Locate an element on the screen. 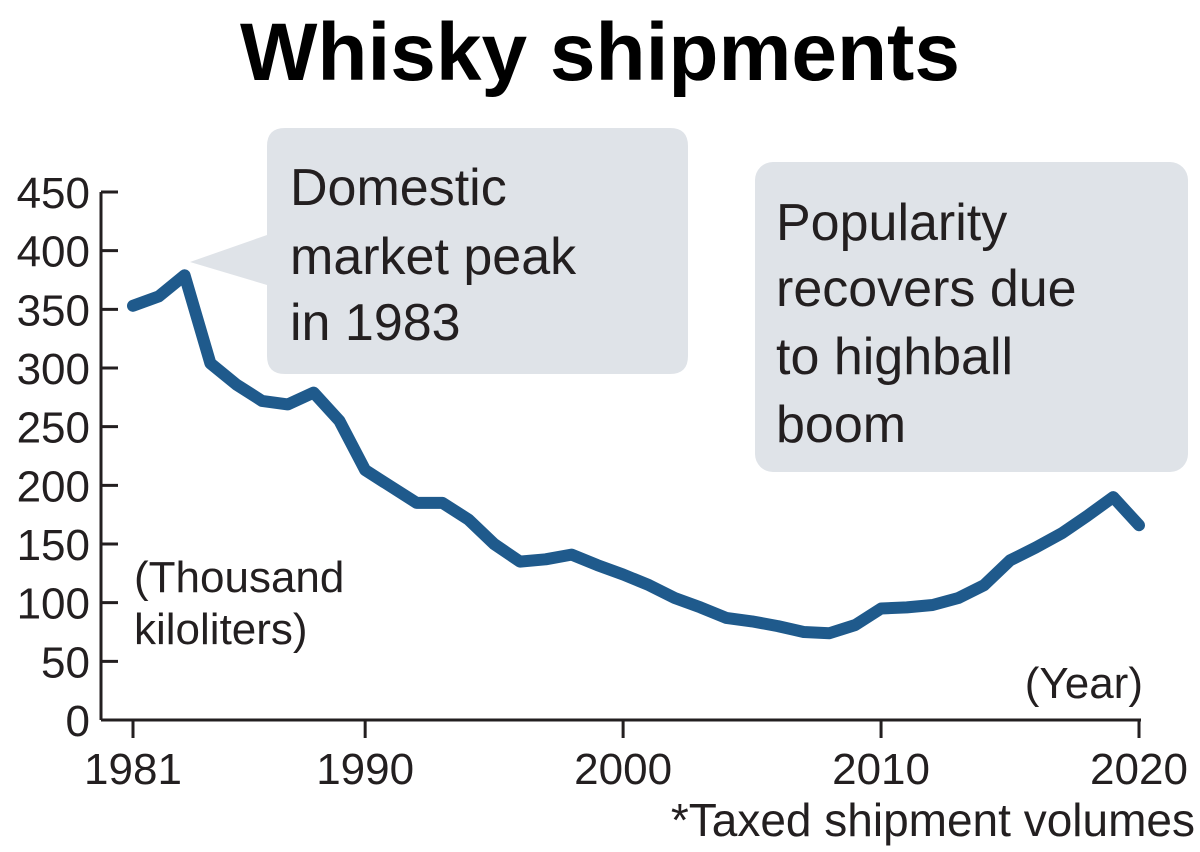 The height and width of the screenshot is (852, 1200). x-axis-ticks: 1981 1990 2000 2010 2020 is located at coordinates (636, 757).